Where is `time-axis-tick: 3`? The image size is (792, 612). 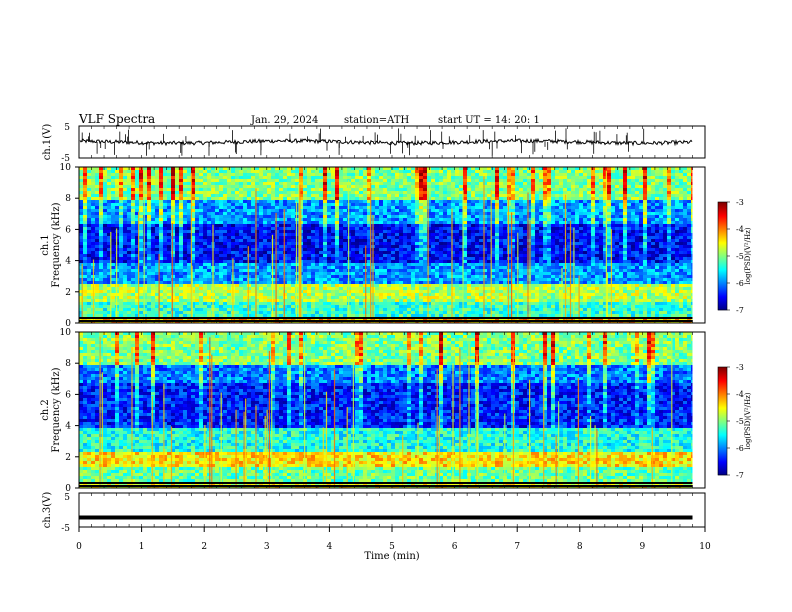 time-axis-tick: 3 is located at coordinates (267, 547).